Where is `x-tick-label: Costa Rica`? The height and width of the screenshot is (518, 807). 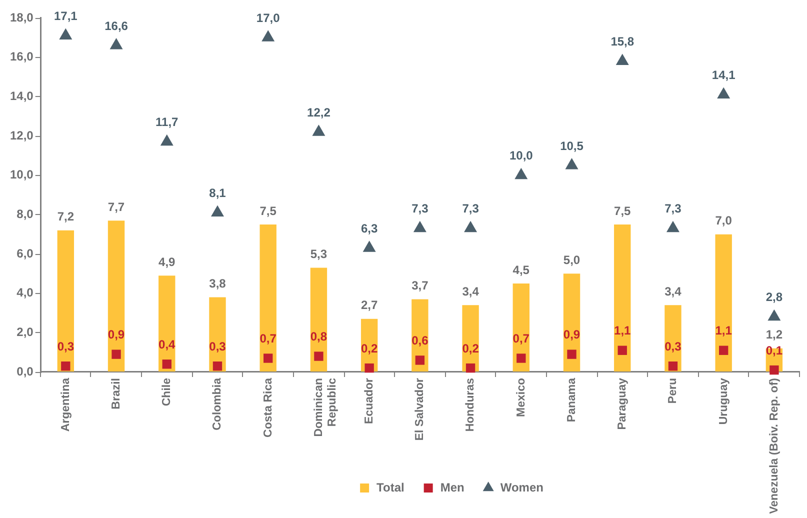
x-tick-label: Costa Rica is located at coordinates (268, 407).